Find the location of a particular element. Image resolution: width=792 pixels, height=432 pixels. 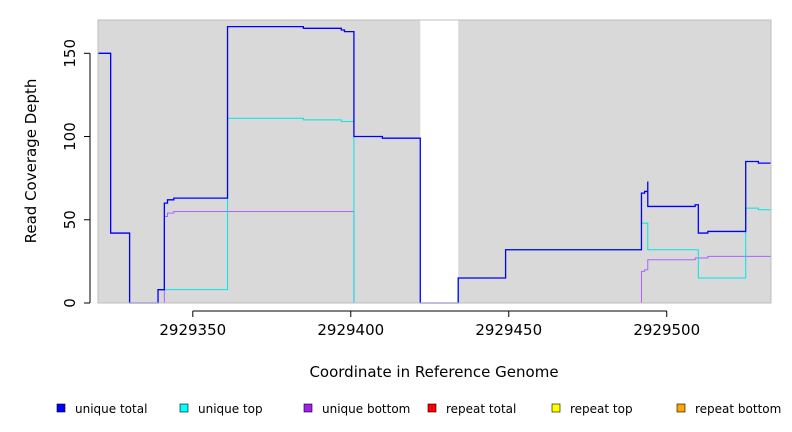

y-tick-label: 0 is located at coordinates (70, 303).